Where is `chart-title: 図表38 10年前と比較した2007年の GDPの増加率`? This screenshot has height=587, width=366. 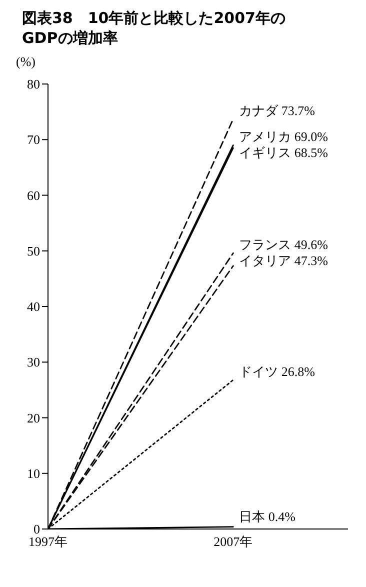 chart-title: 図表38 10年前と比較した2007年の GDPの増加率 is located at coordinates (153, 28).